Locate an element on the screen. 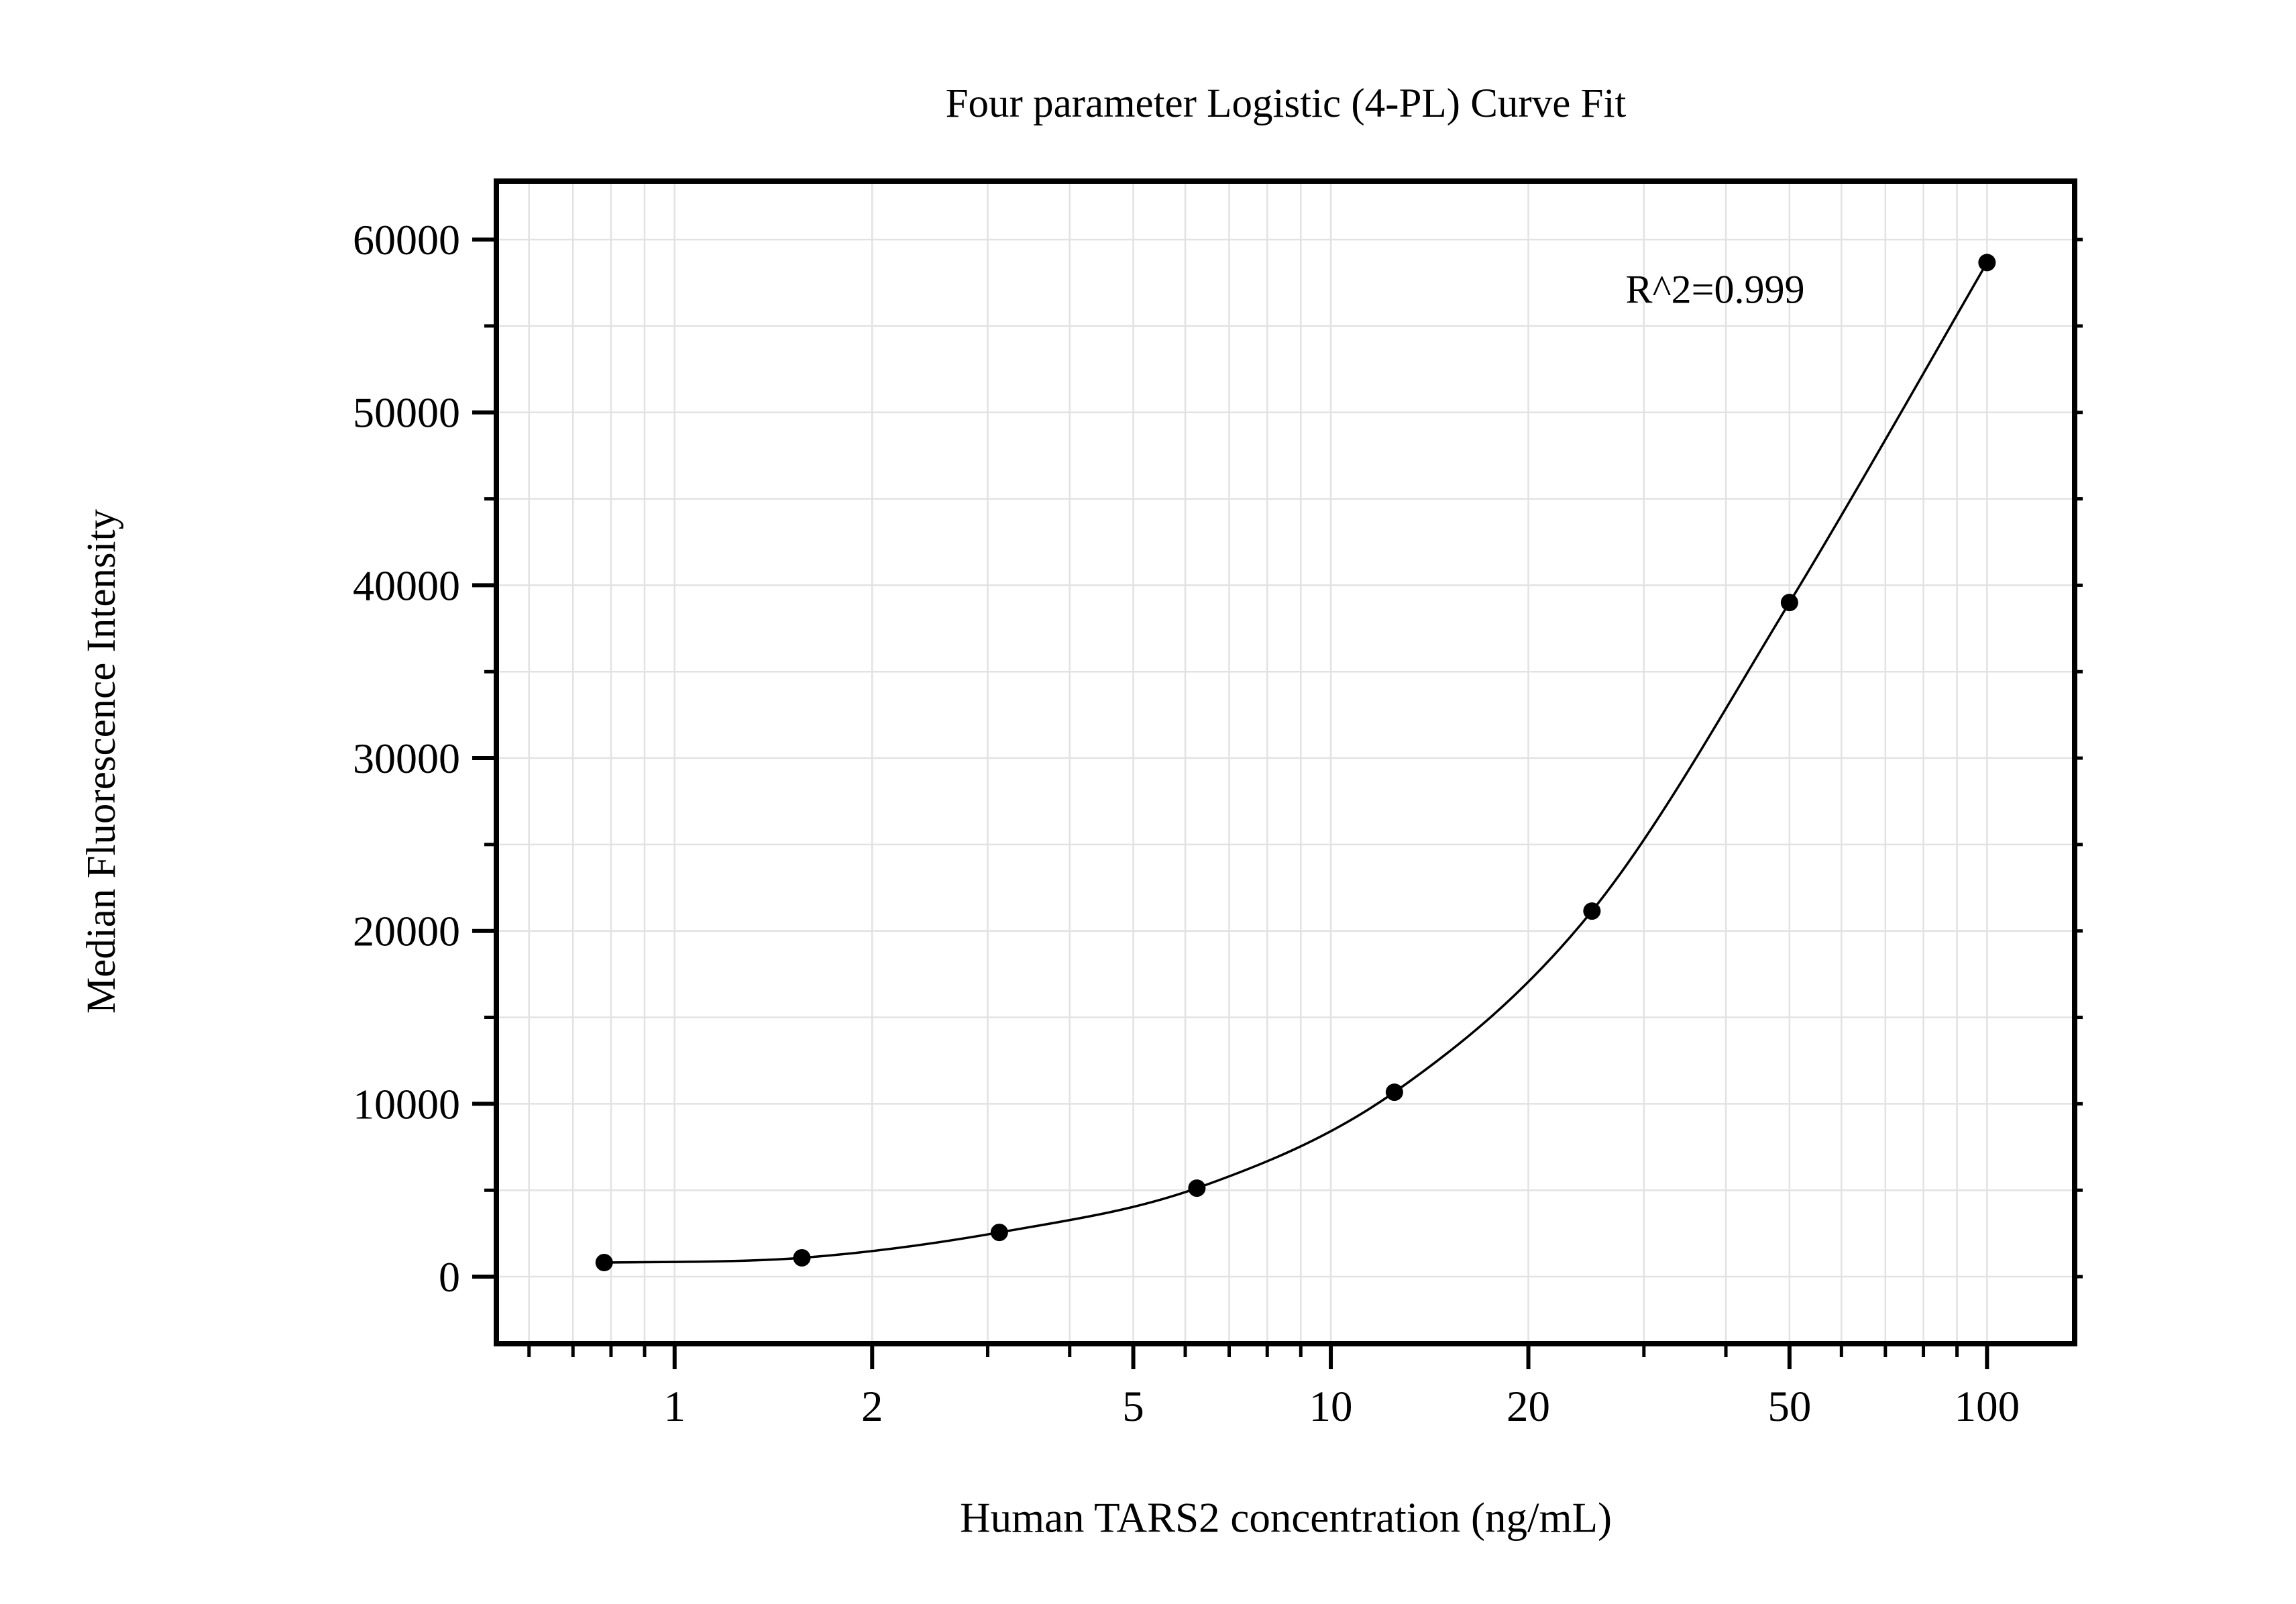  x-tick-label: 5 is located at coordinates (1133, 1407).